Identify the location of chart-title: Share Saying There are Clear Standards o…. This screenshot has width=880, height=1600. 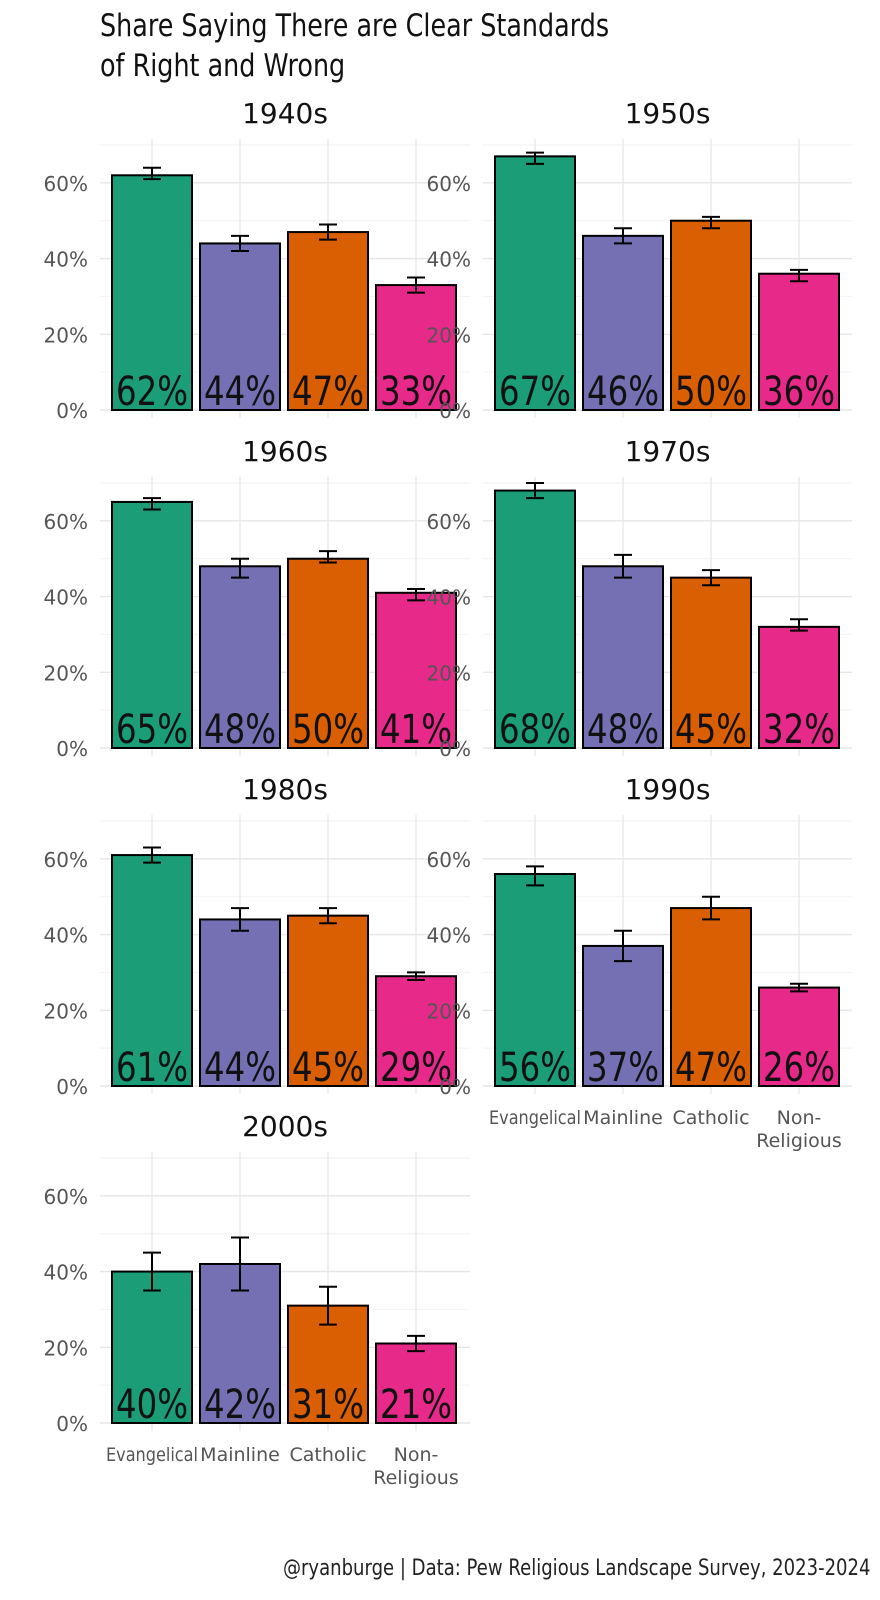
(355, 46).